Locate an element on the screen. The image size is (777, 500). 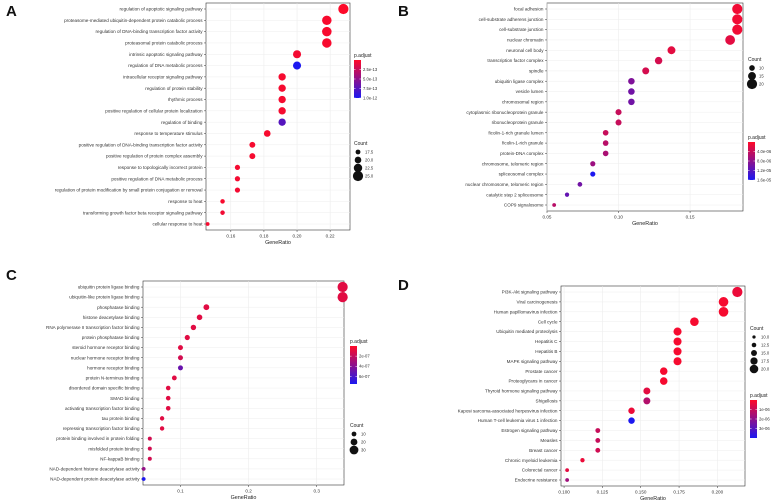
y-tick-label: hormone receptor binding is located at coordinates (113, 367).